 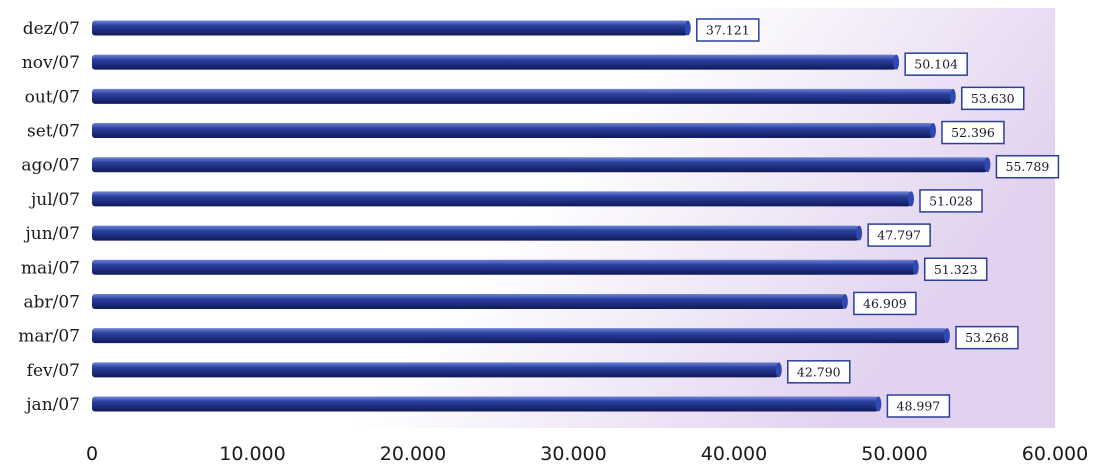 I want to click on bar-cap-mar/07, so click(x=946, y=336).